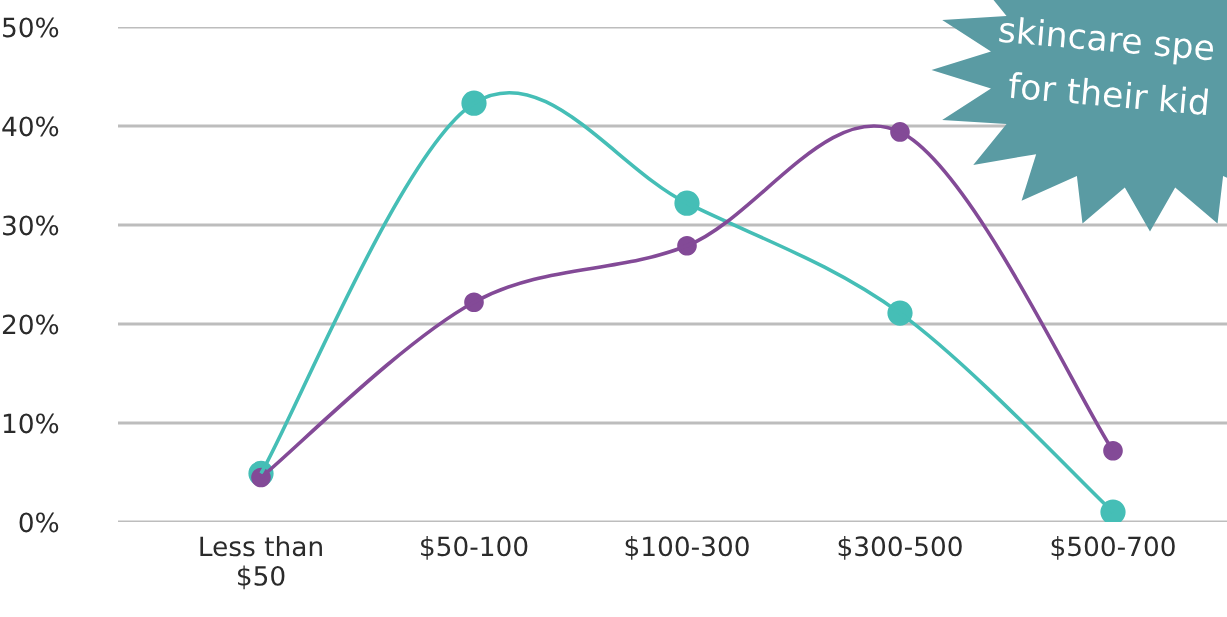 This screenshot has height=617, width=1227. Describe the element at coordinates (1106, 41) in the screenshot. I see `annotation: skincare spe` at that location.